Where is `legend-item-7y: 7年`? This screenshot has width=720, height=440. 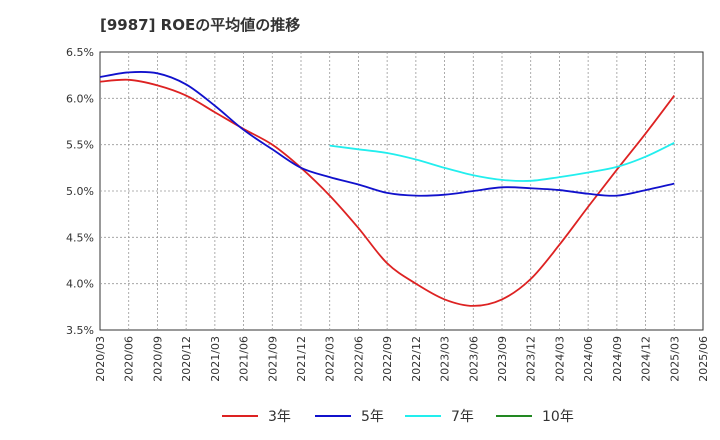 legend-item-7y: 7年 is located at coordinates (439, 416).